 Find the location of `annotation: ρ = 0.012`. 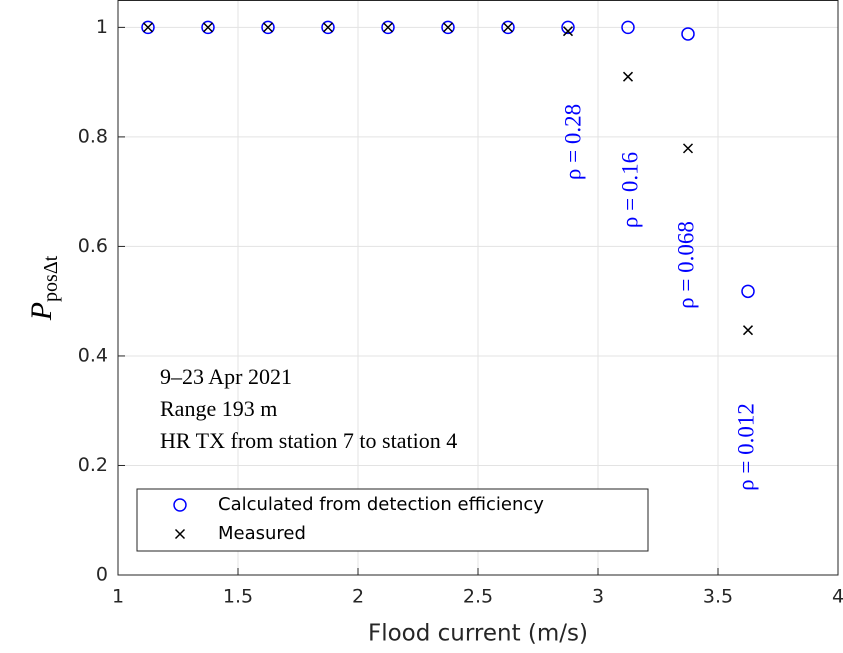

annotation: ρ = 0.012 is located at coordinates (745, 447).